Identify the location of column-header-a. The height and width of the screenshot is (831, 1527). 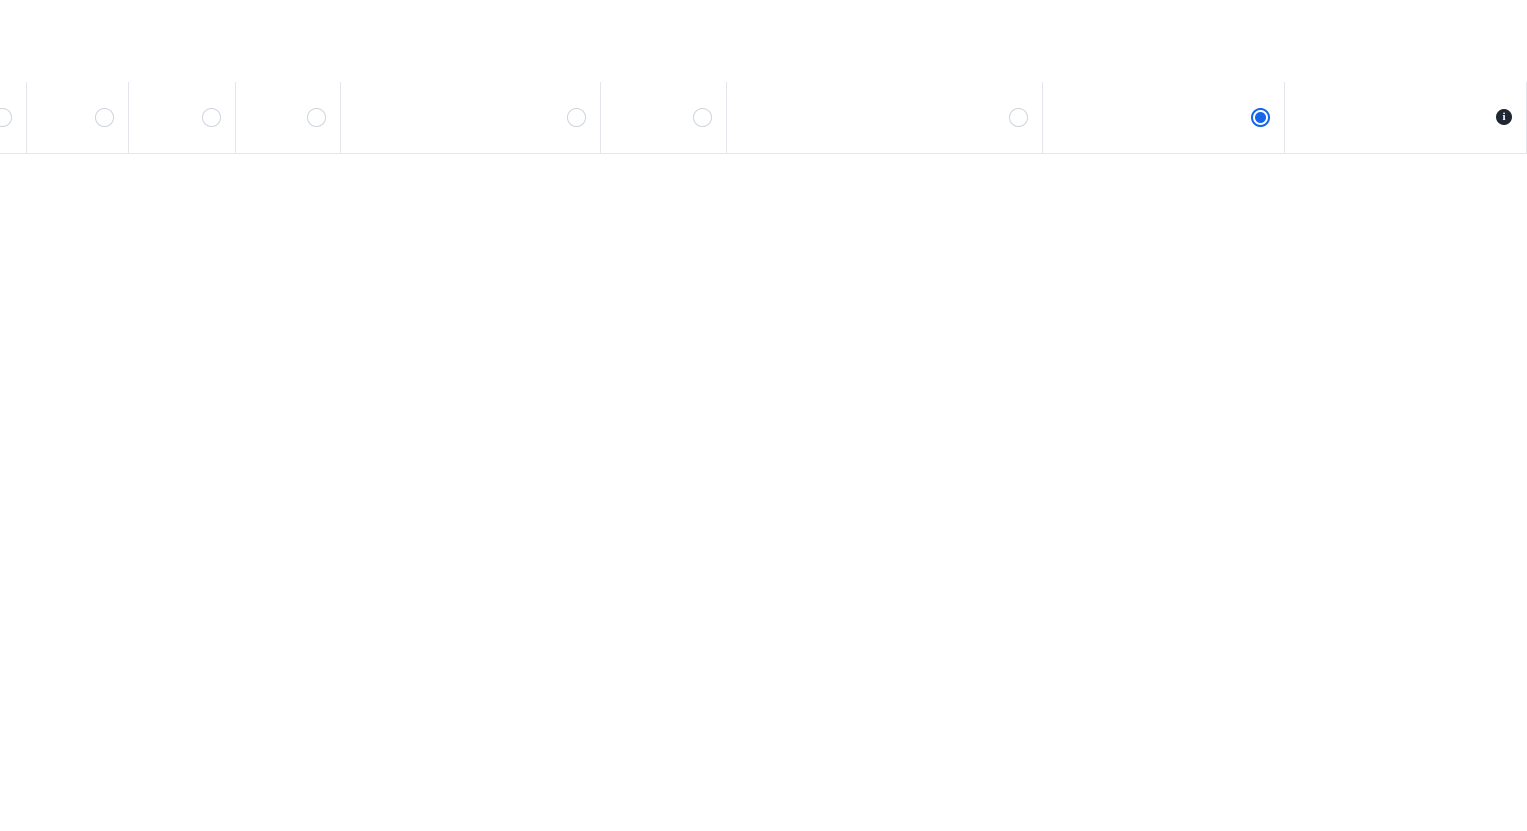
(1163, 118).